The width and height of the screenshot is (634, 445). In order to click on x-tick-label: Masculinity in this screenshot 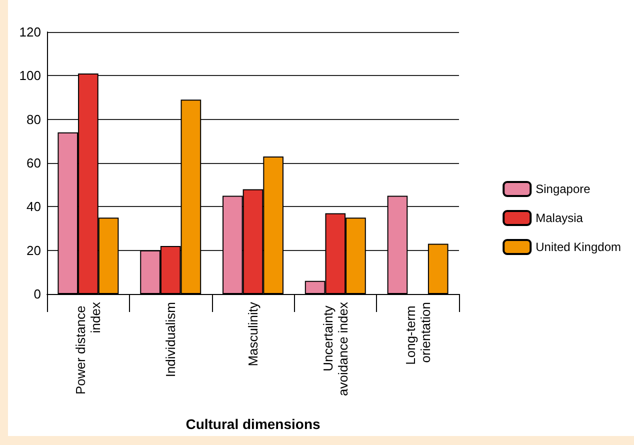, I will do `click(253, 334)`.